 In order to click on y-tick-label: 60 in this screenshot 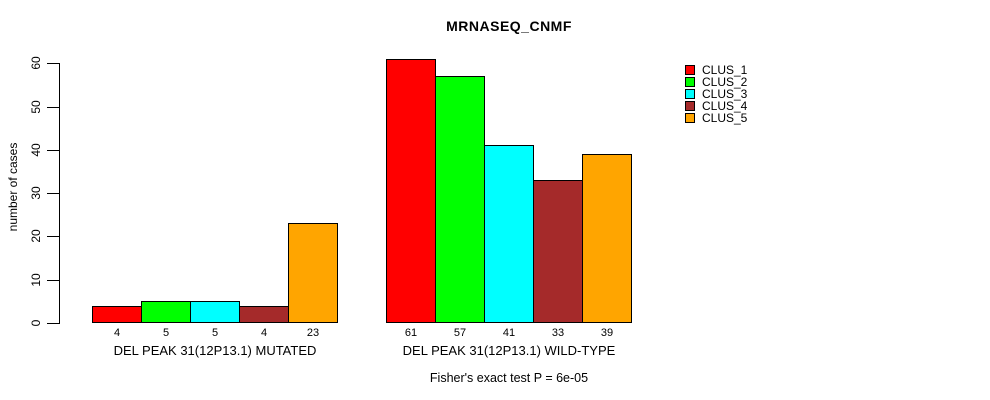, I will do `click(36, 63)`.